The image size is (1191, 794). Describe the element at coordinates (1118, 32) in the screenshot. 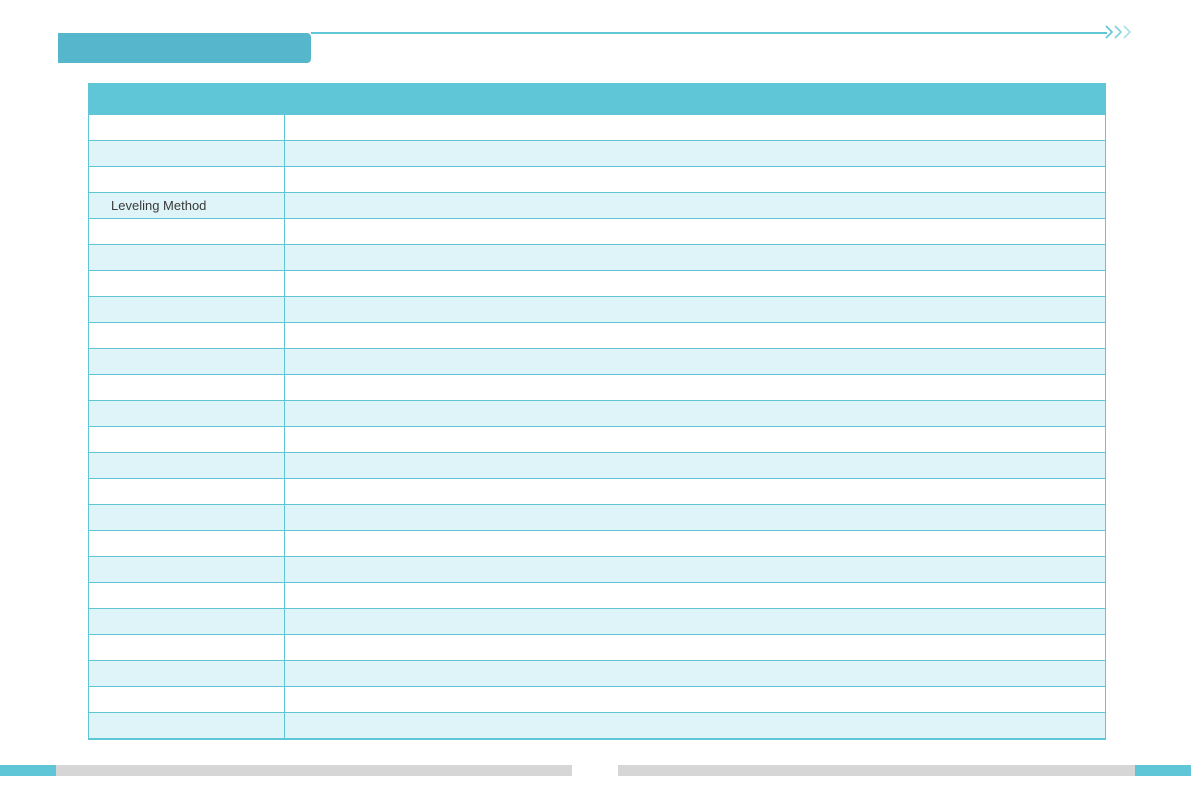

I see `chevron-right-triple-icon` at that location.